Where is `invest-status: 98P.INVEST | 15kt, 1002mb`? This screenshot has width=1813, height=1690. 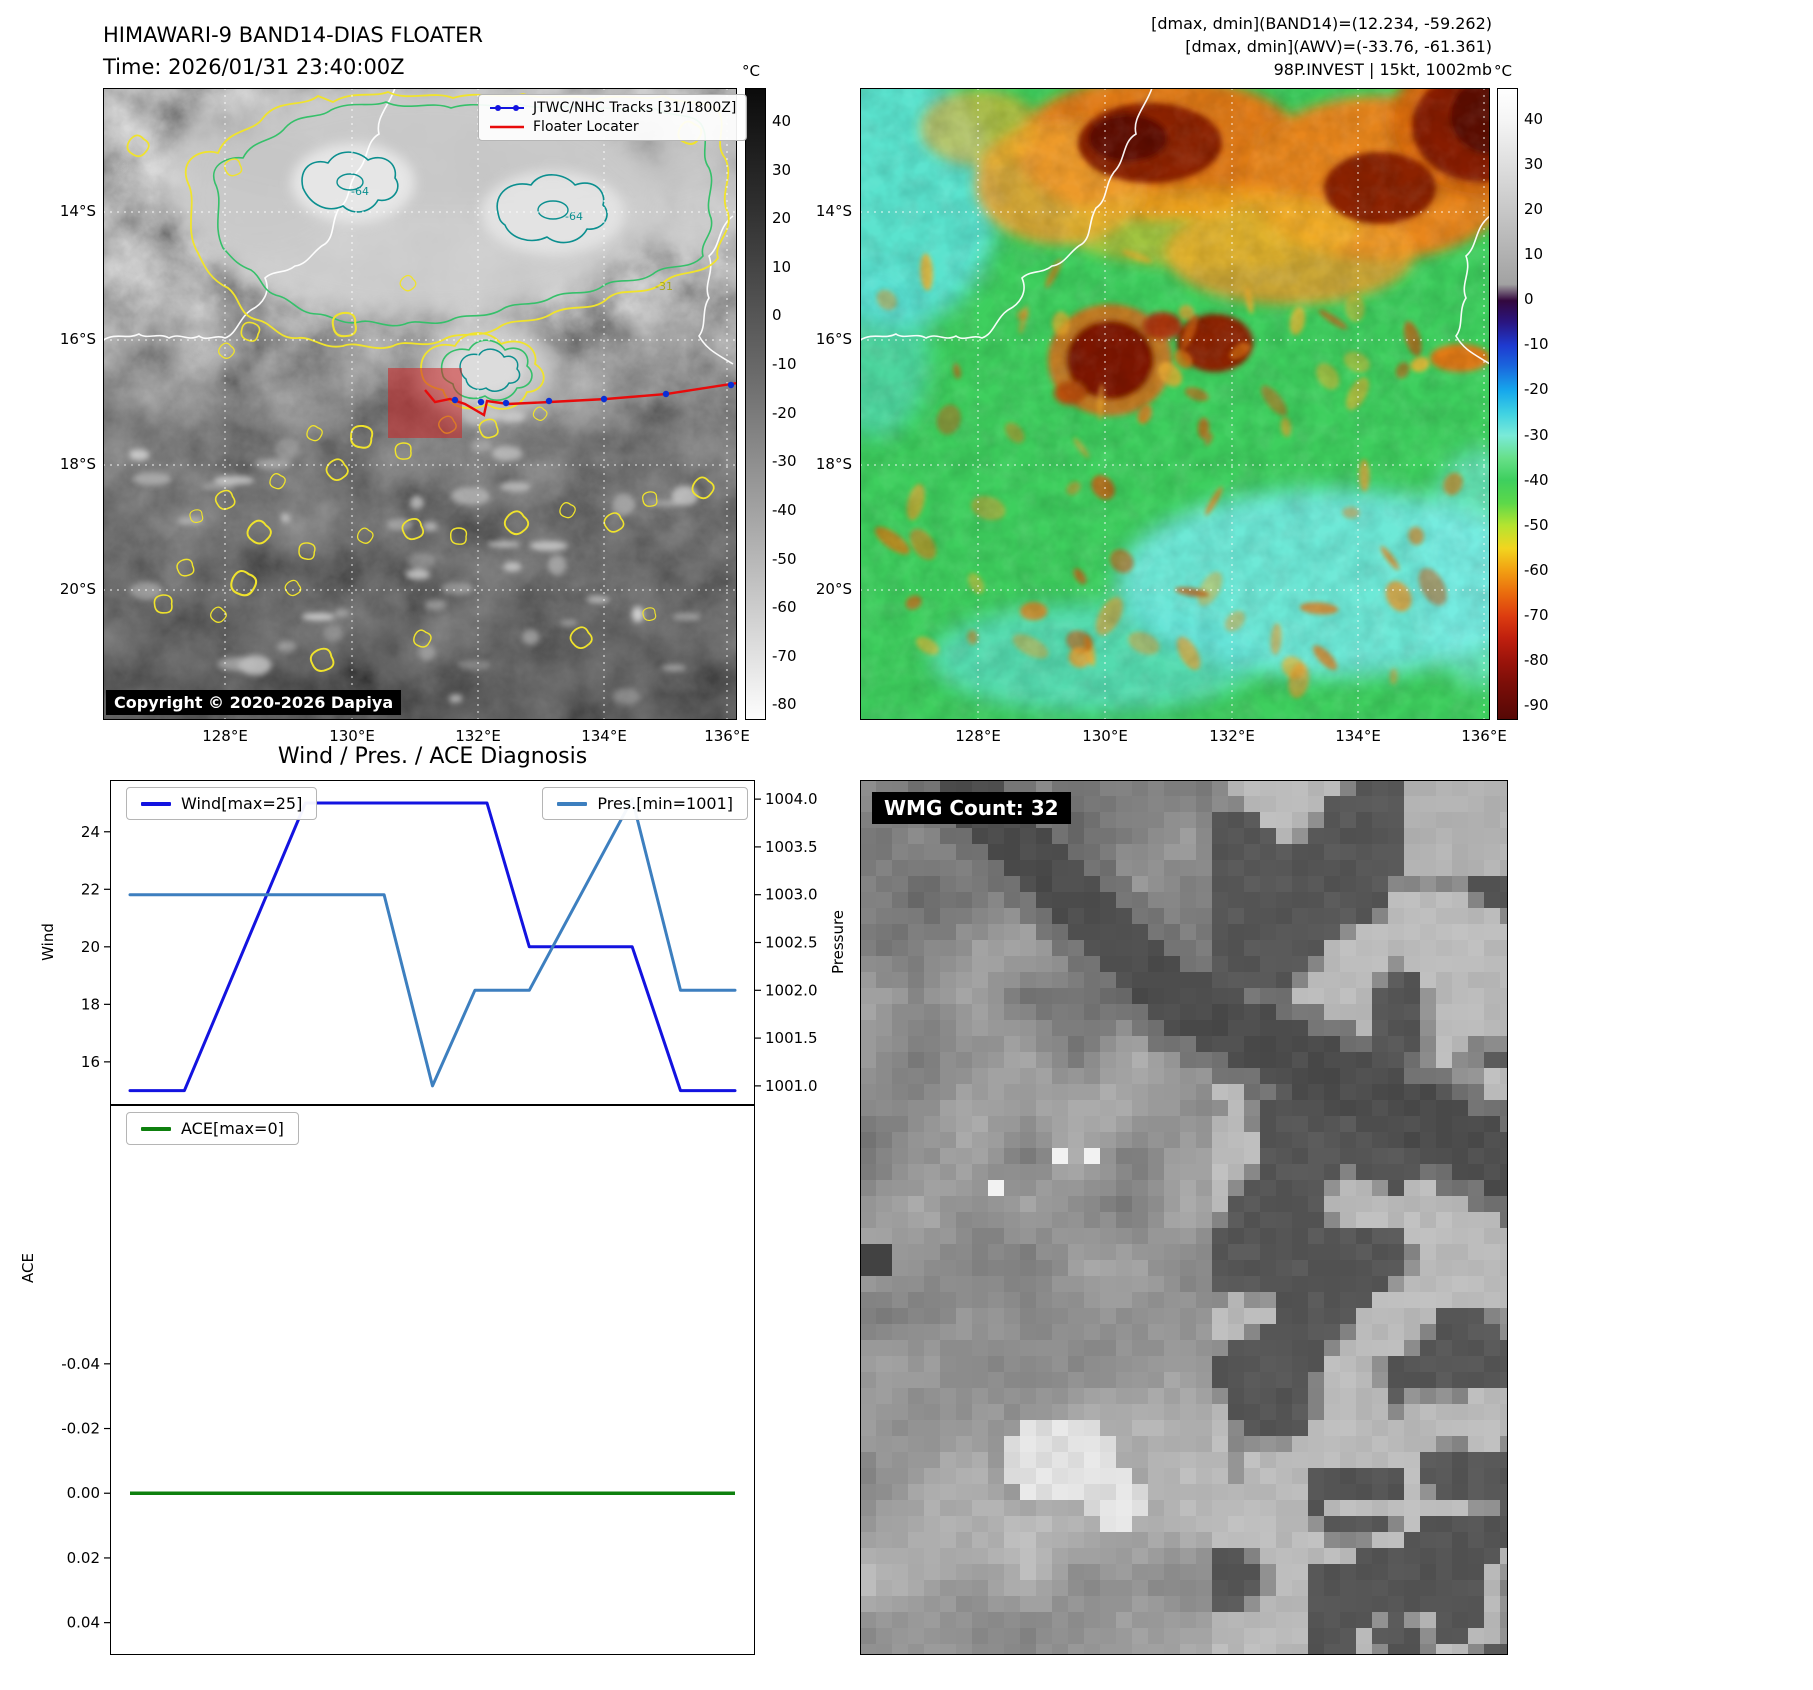 invest-status: 98P.INVEST | 15kt, 1002mb is located at coordinates (1382, 70).